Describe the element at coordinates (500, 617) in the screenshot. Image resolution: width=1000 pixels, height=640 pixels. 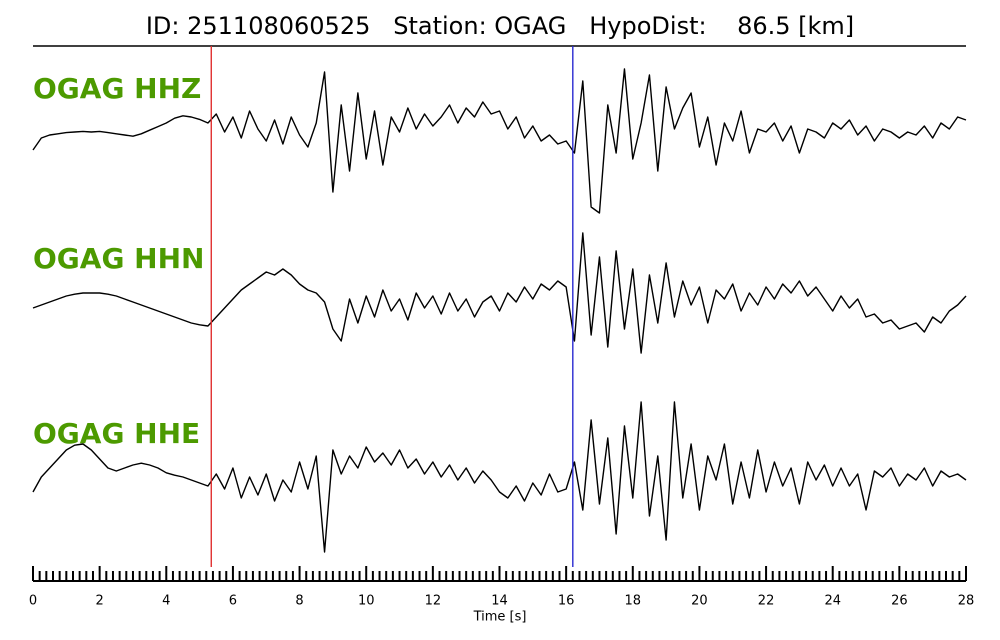
I see `x-axis-label: Time [s]` at that location.